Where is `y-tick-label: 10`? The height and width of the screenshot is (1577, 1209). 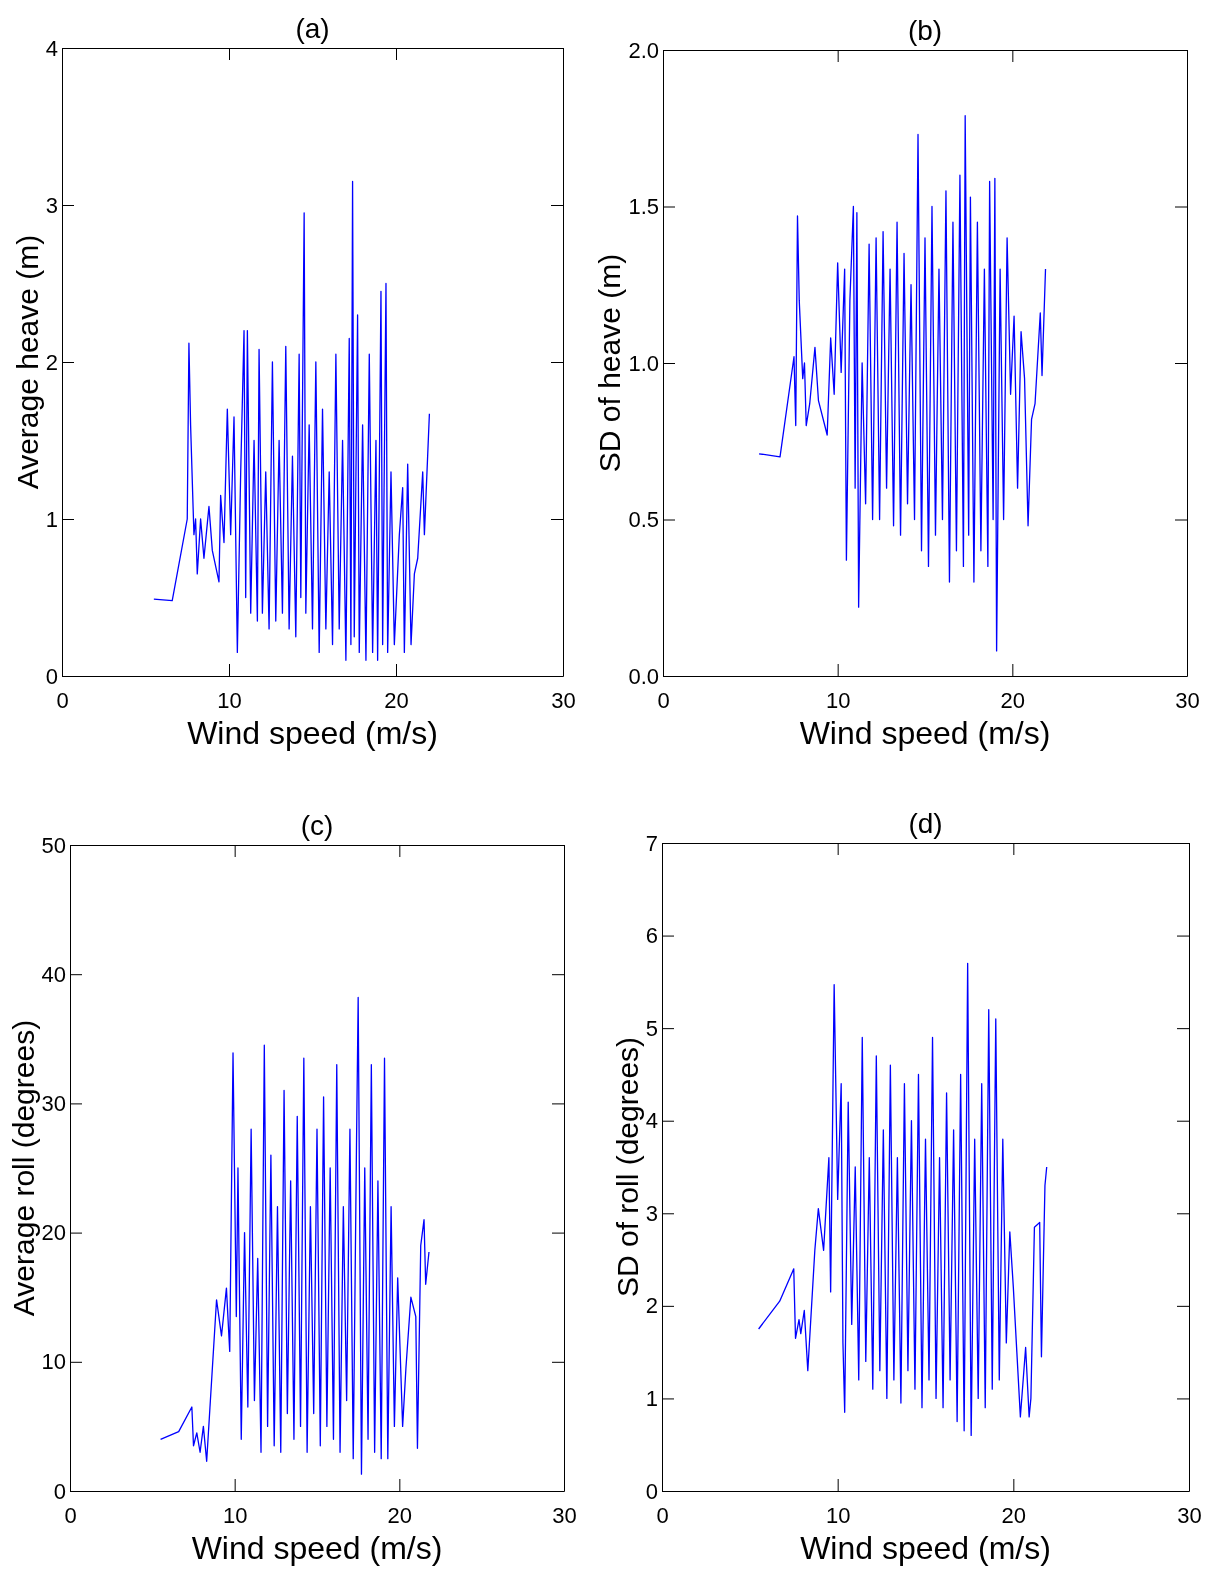 y-tick-label: 10 is located at coordinates (53, 1362).